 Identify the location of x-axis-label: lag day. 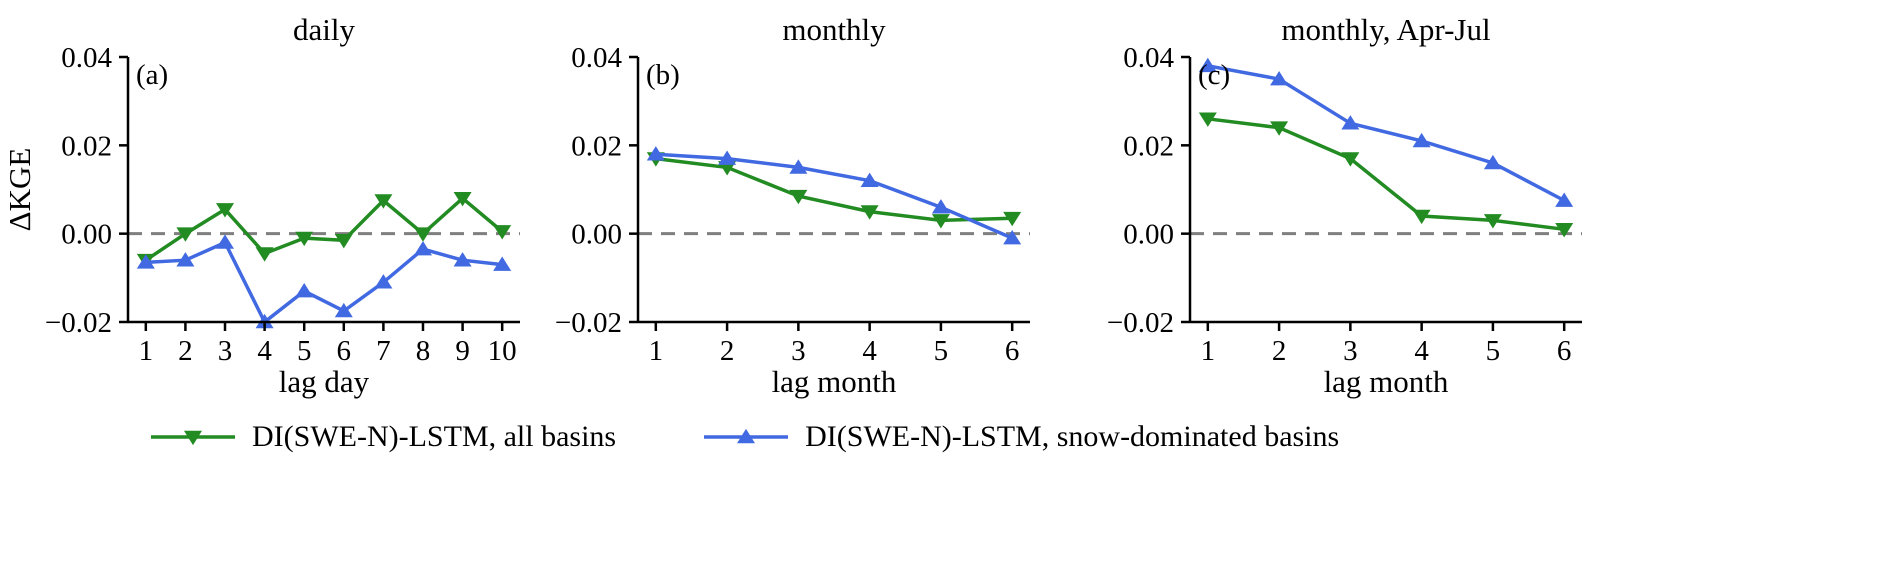
(324, 381).